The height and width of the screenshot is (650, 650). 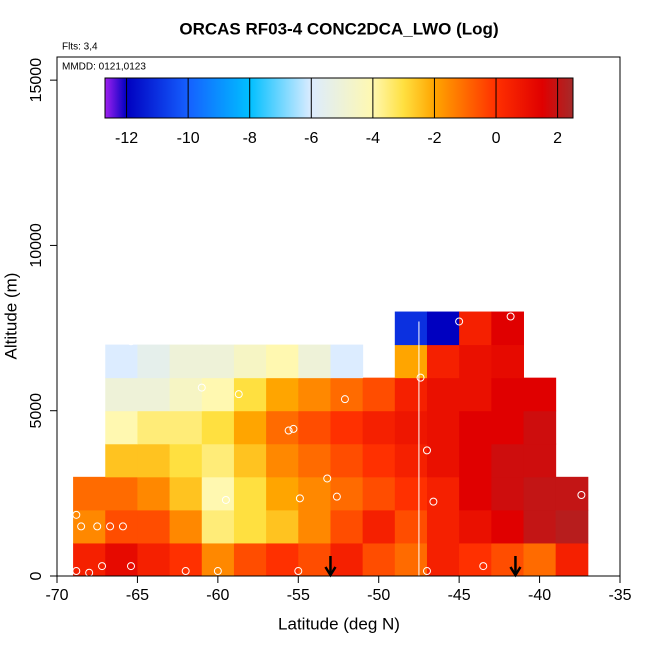 I want to click on annotation: MMDD: 0121,0123, so click(x=104, y=67).